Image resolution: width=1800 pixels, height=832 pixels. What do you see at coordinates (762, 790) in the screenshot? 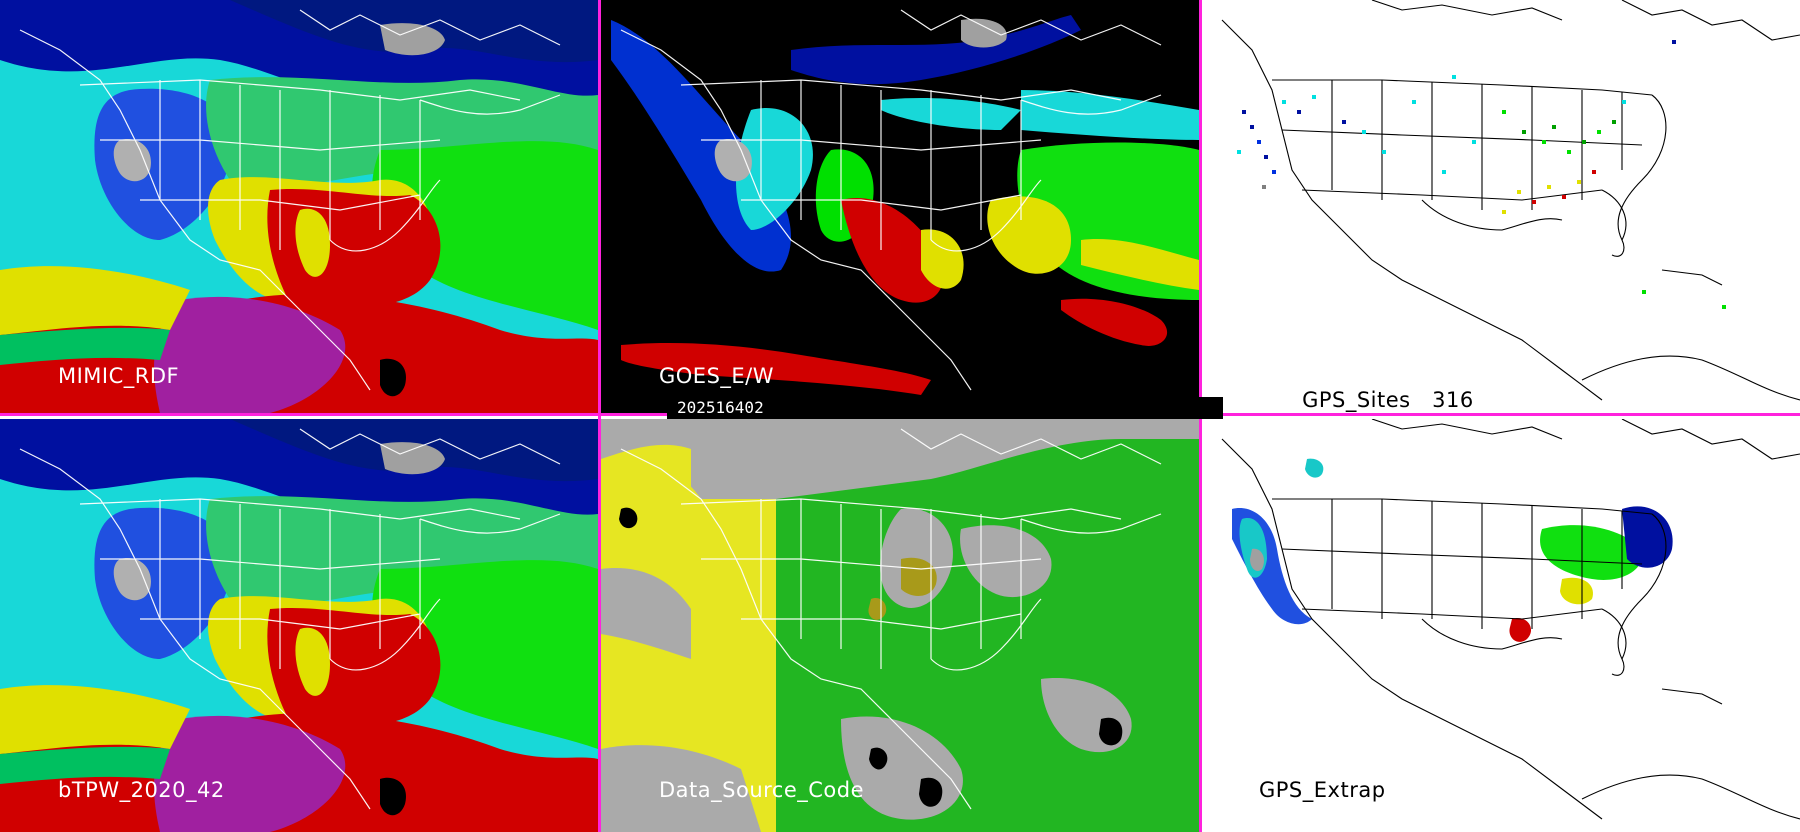
I see `panel-label: Data_Source_Code` at bounding box center [762, 790].